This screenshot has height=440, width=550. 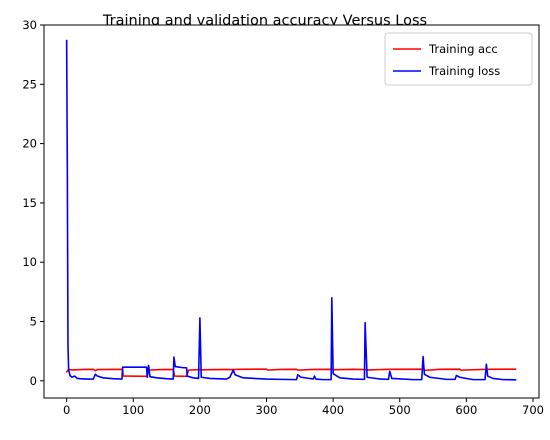 What do you see at coordinates (267, 410) in the screenshot?
I see `x-tick-label: 300` at bounding box center [267, 410].